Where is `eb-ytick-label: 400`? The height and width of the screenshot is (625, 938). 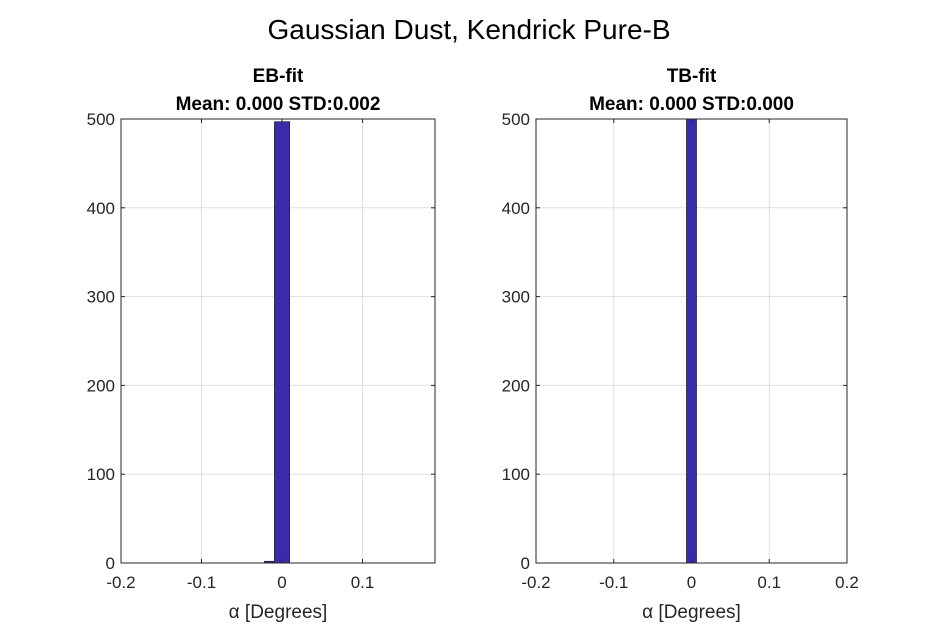
eb-ytick-label: 400 is located at coordinates (101, 208).